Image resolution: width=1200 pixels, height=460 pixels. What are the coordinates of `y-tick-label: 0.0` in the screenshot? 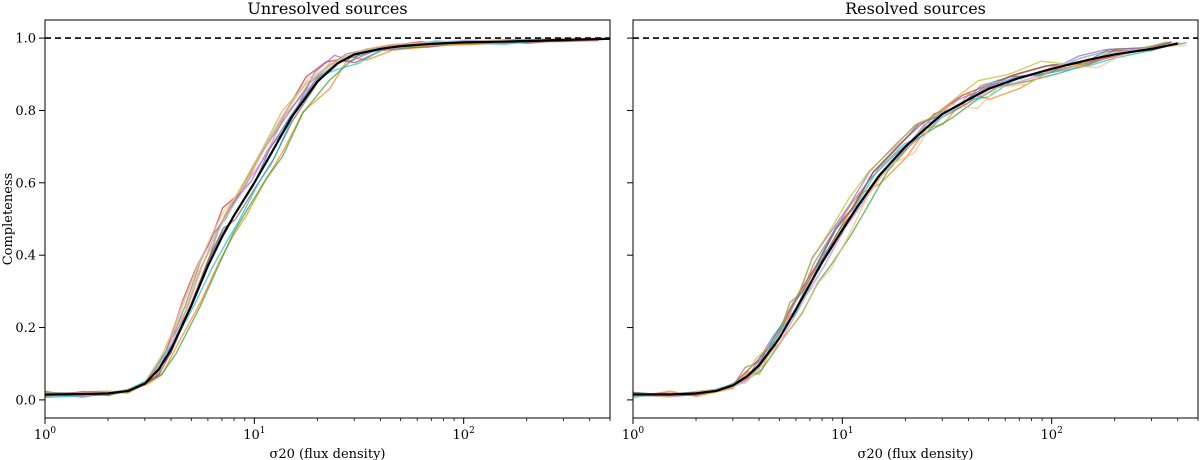 It's located at (25, 400).